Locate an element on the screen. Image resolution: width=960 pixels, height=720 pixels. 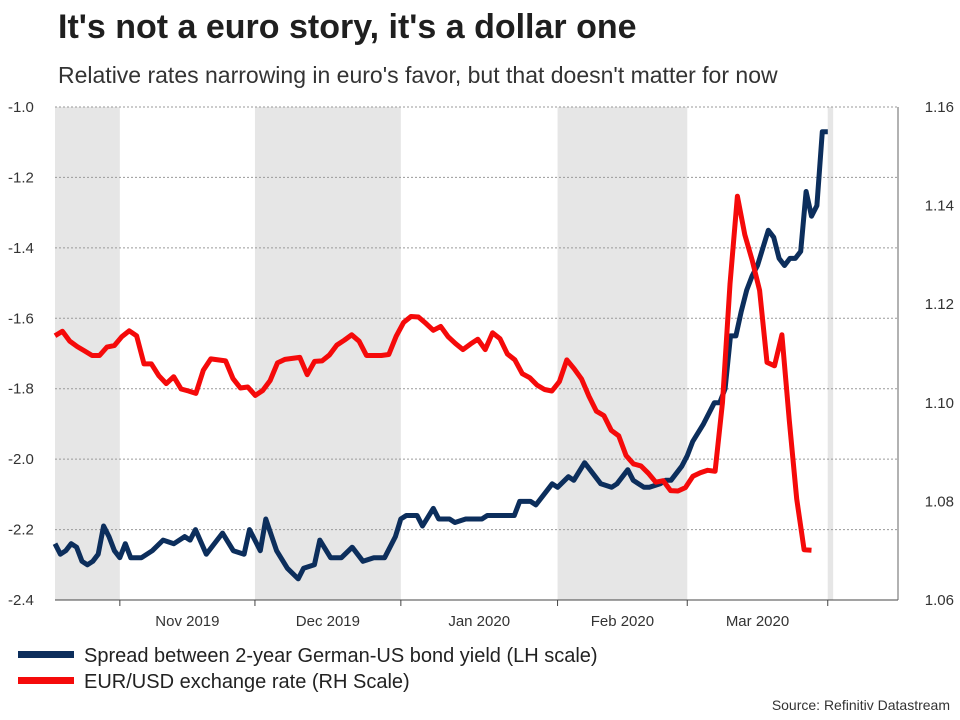
y-right-tick-label-1: 1.14 is located at coordinates (939, 206).